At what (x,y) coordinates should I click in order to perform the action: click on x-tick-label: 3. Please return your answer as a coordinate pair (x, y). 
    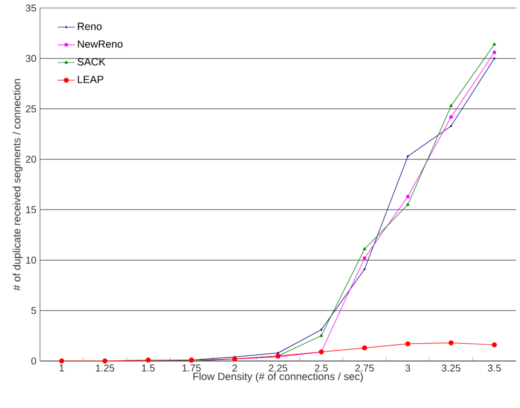
    Looking at the image, I should click on (407, 368).